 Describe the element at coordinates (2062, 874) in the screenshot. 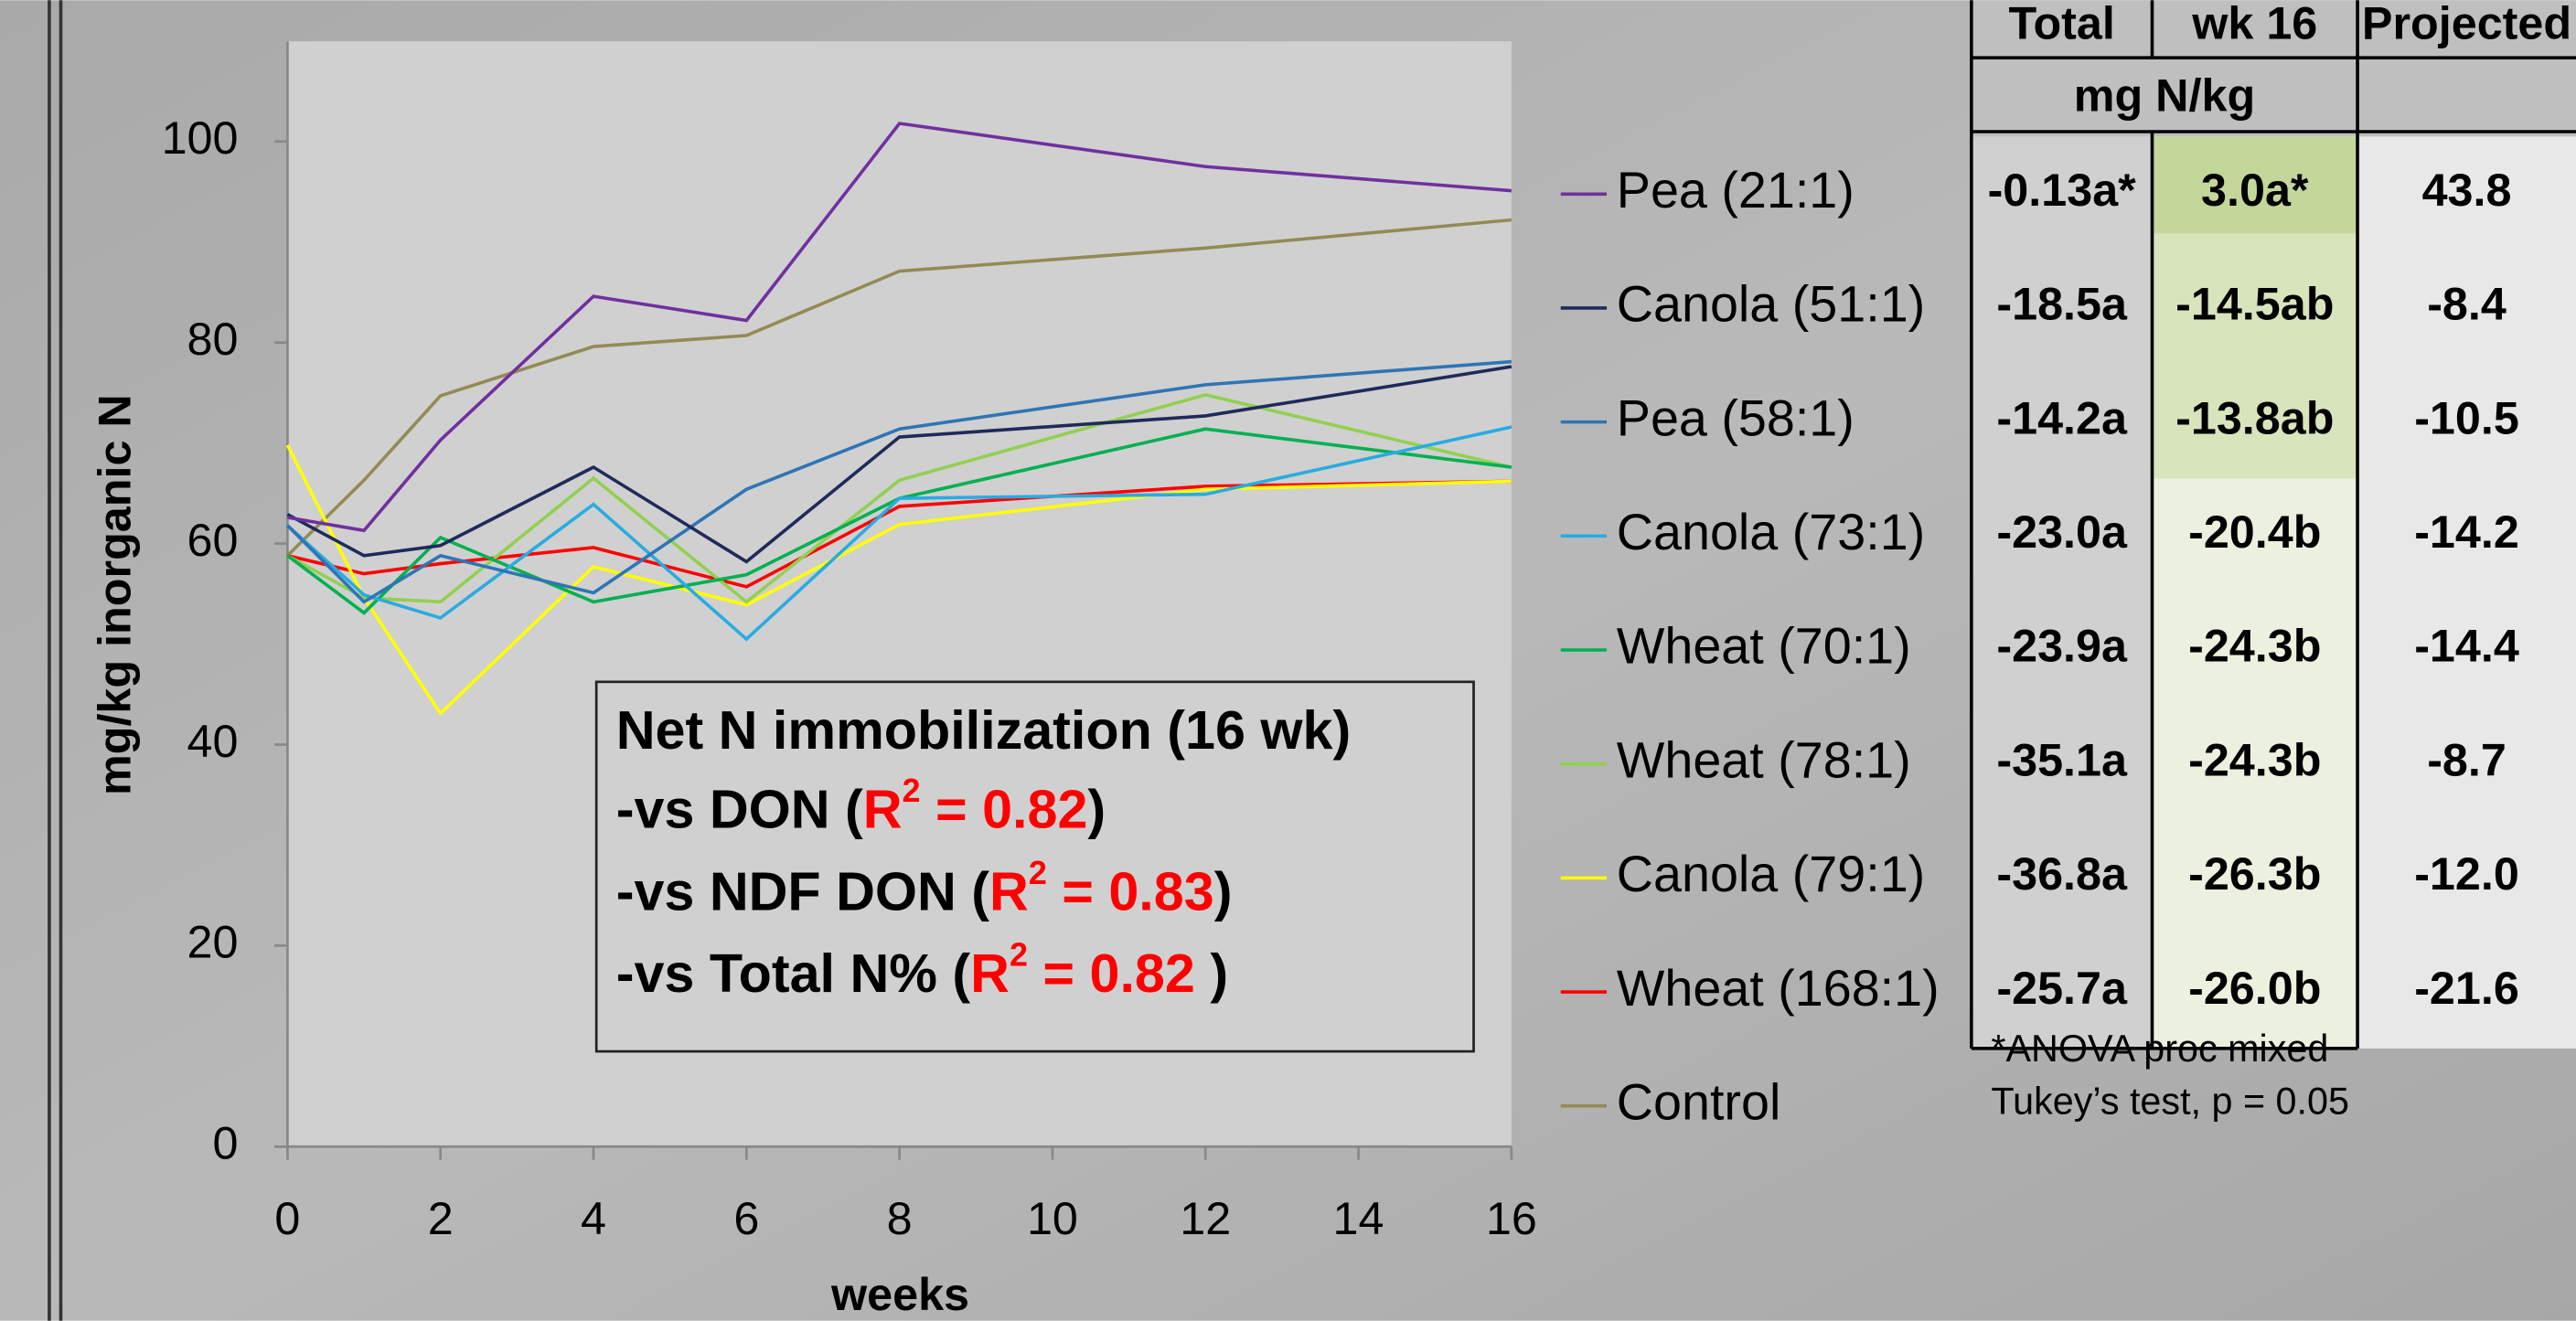

I see `table-cell: -36.8a` at that location.